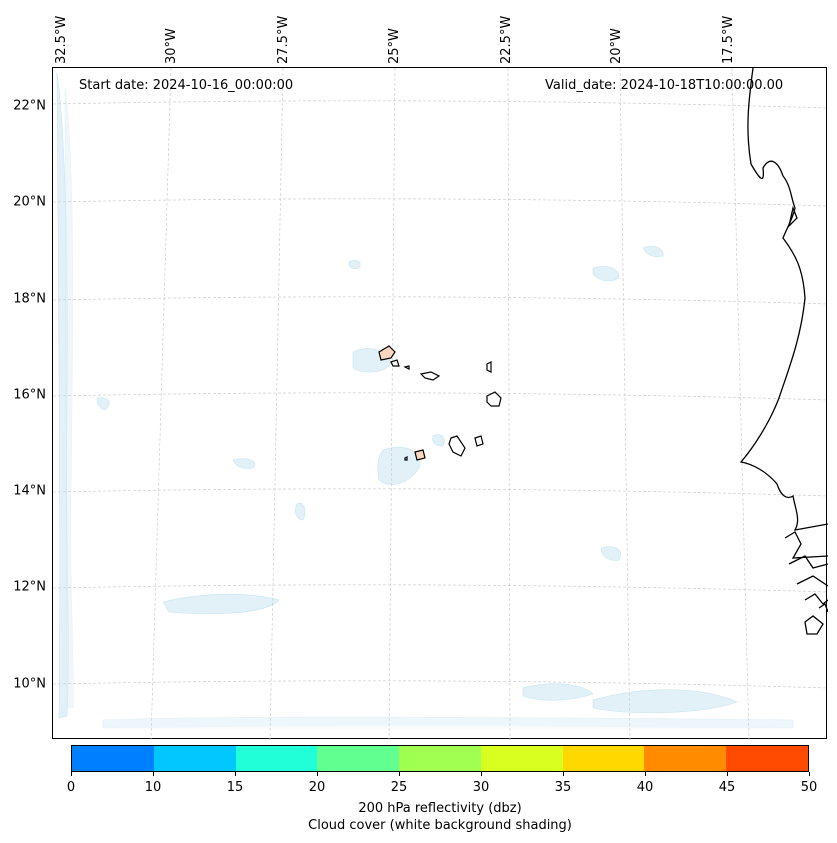 This screenshot has width=837, height=843. I want to click on colorbar-tick-label: 25, so click(399, 787).